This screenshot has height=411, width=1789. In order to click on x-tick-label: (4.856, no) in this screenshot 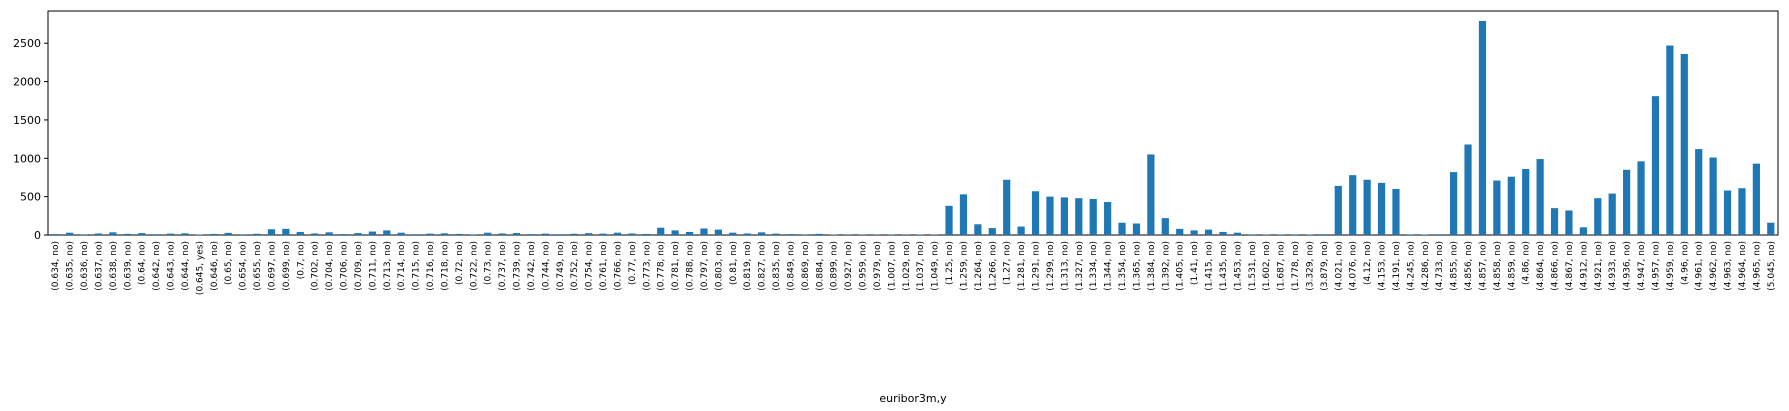, I will do `click(1469, 266)`.